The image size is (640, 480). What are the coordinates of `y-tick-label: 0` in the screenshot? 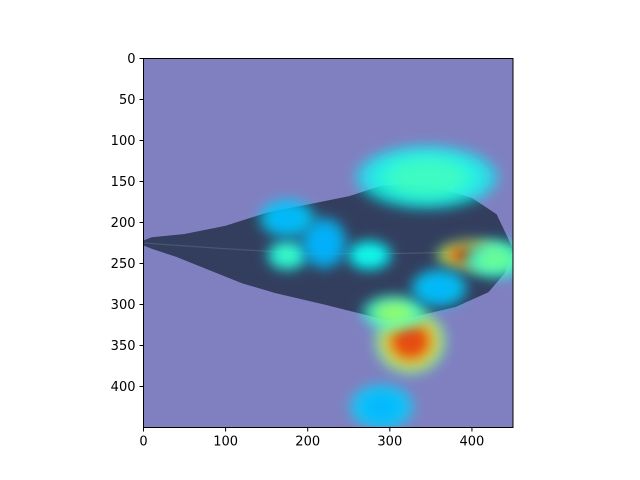 It's located at (131, 59).